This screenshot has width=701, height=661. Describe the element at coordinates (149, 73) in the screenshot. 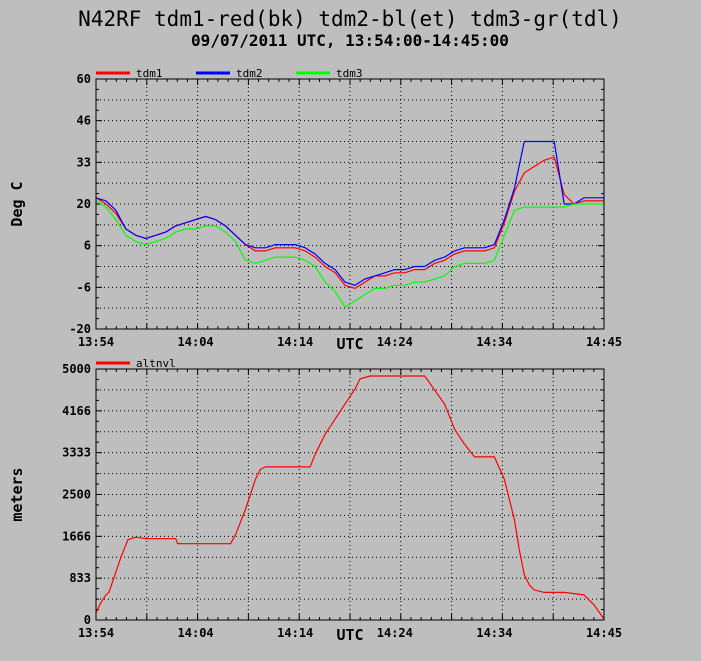

I see `legend-label-tdm1: tdm1` at that location.